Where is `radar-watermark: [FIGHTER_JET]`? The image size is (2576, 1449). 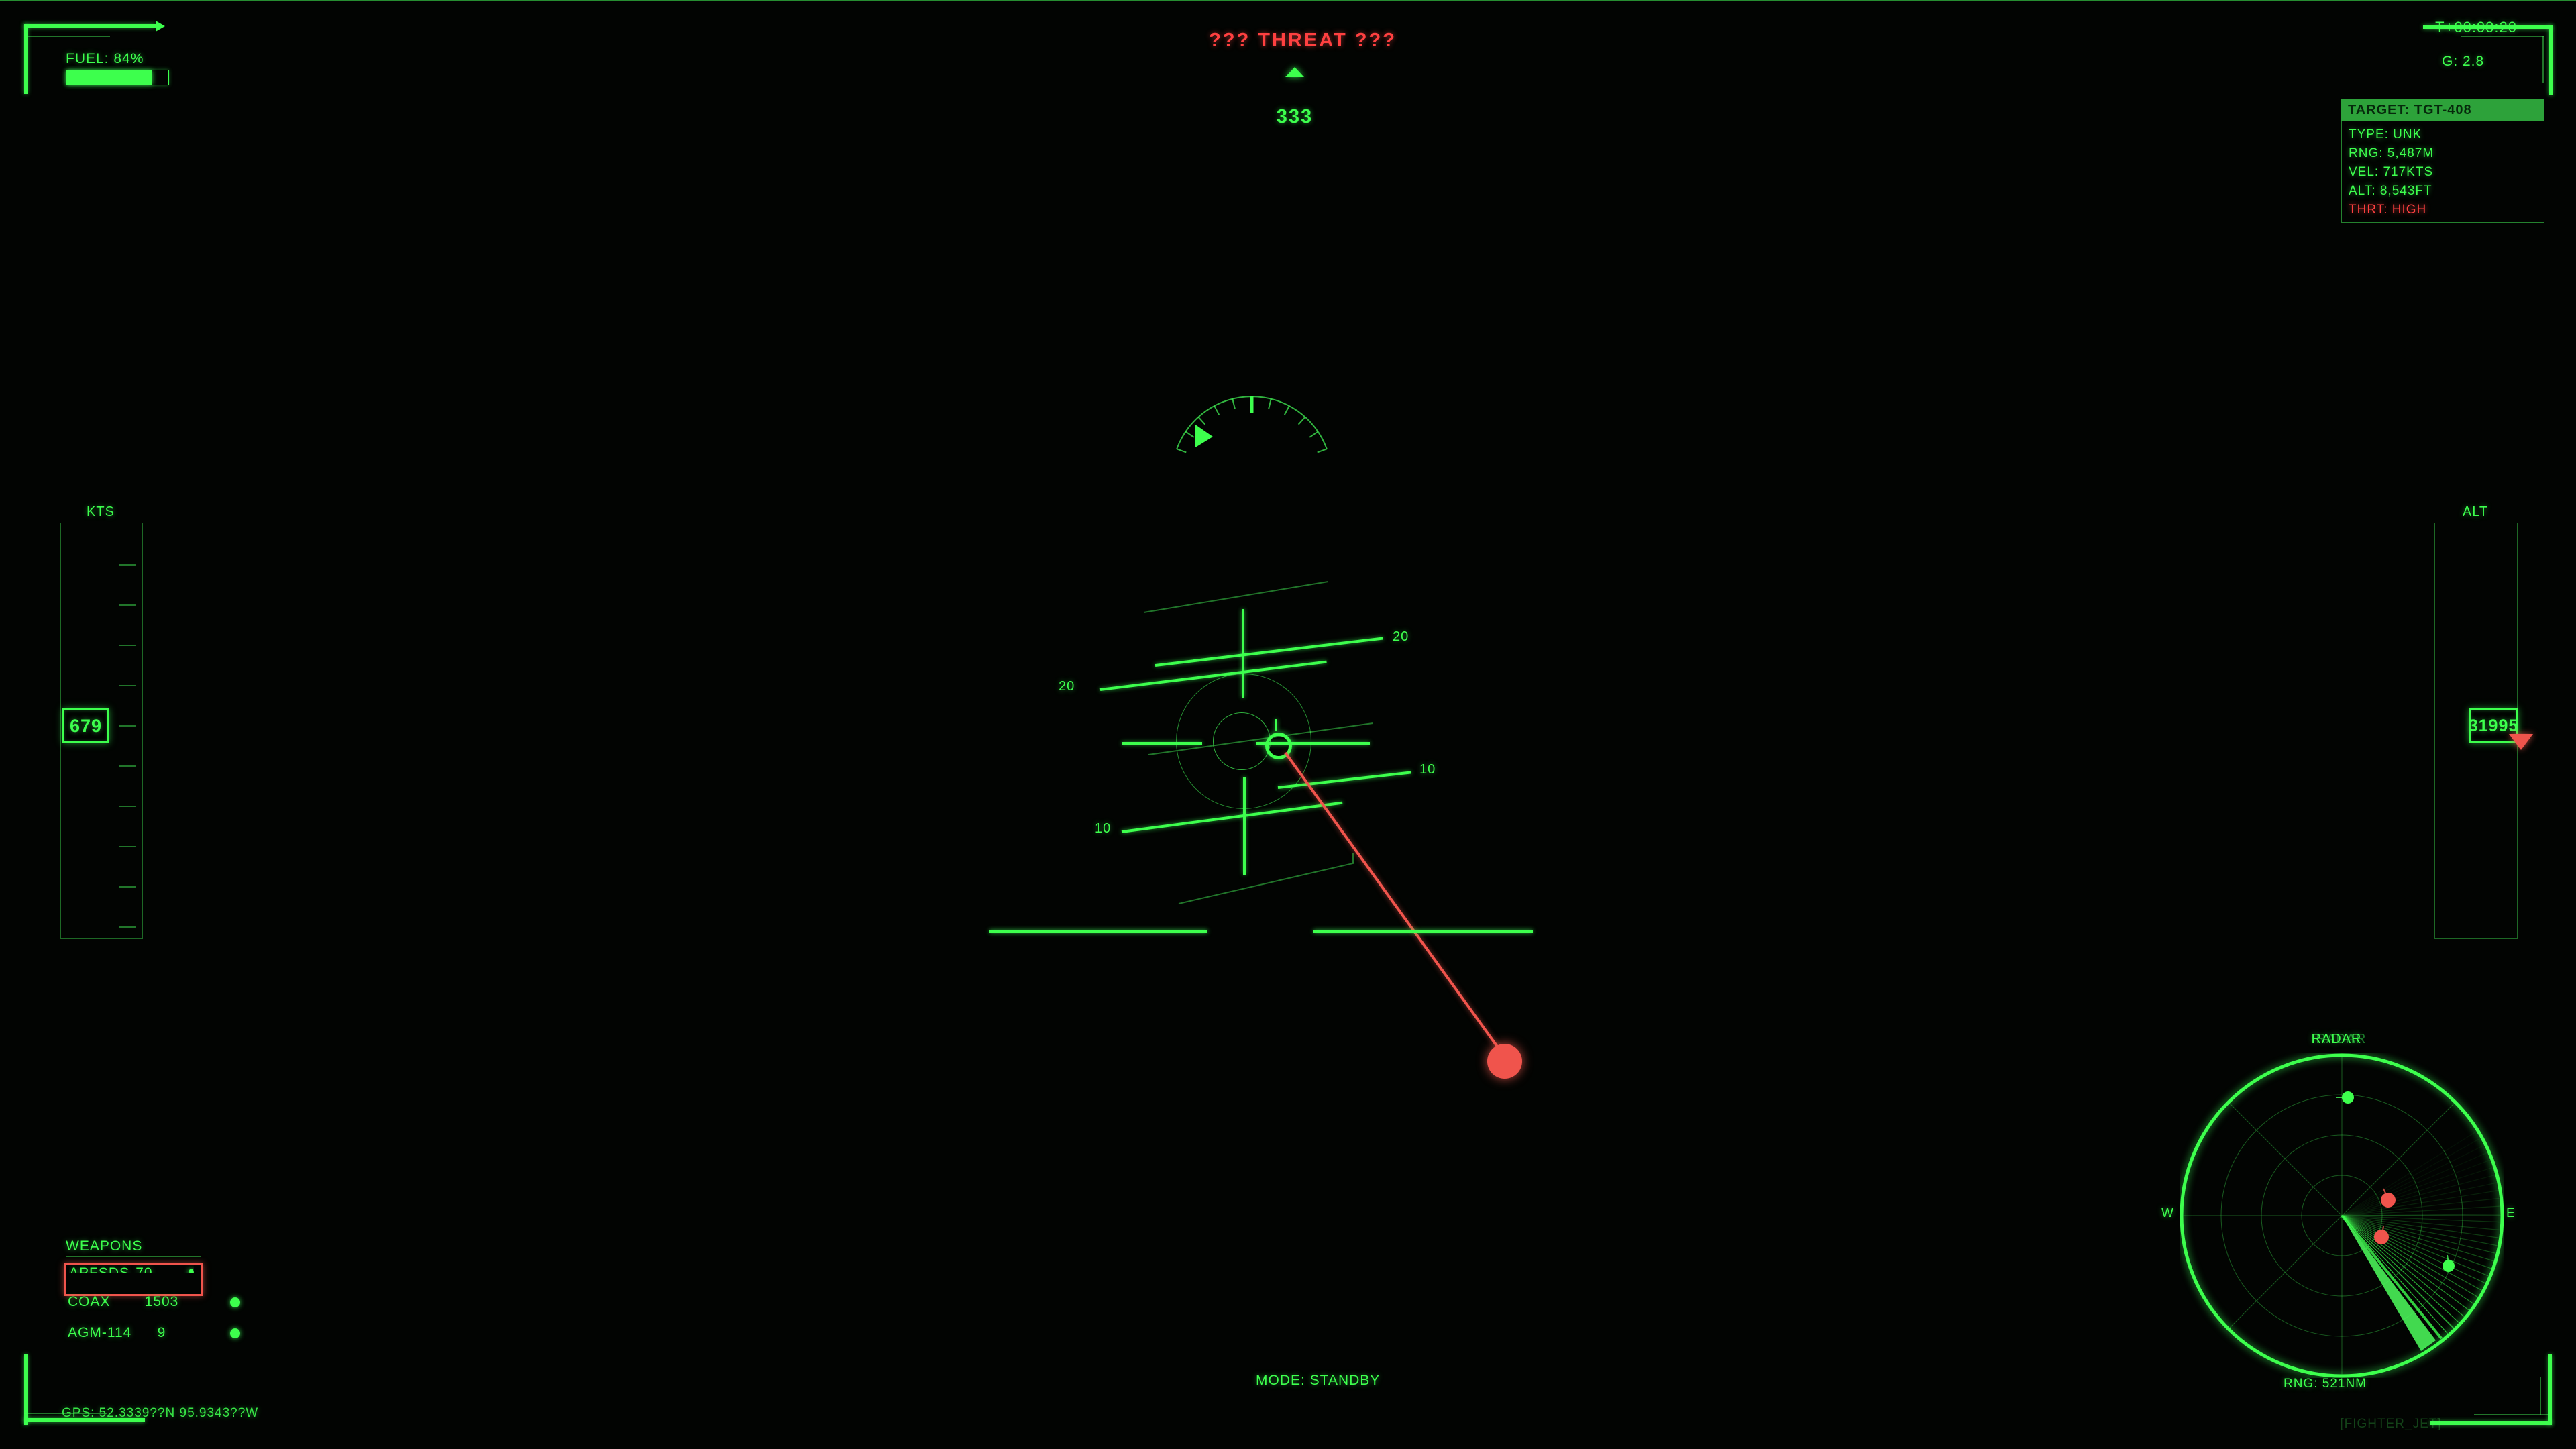
radar-watermark: [FIGHTER_JET] is located at coordinates (2391, 1424).